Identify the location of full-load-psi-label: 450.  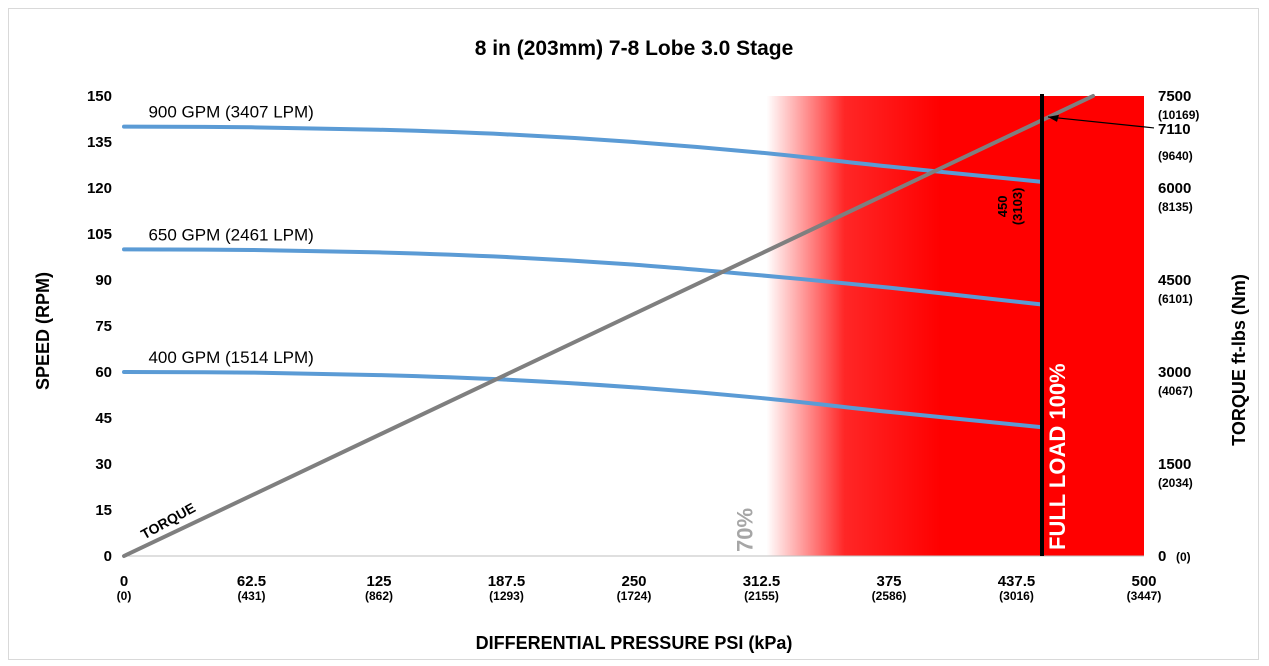
(1002, 207).